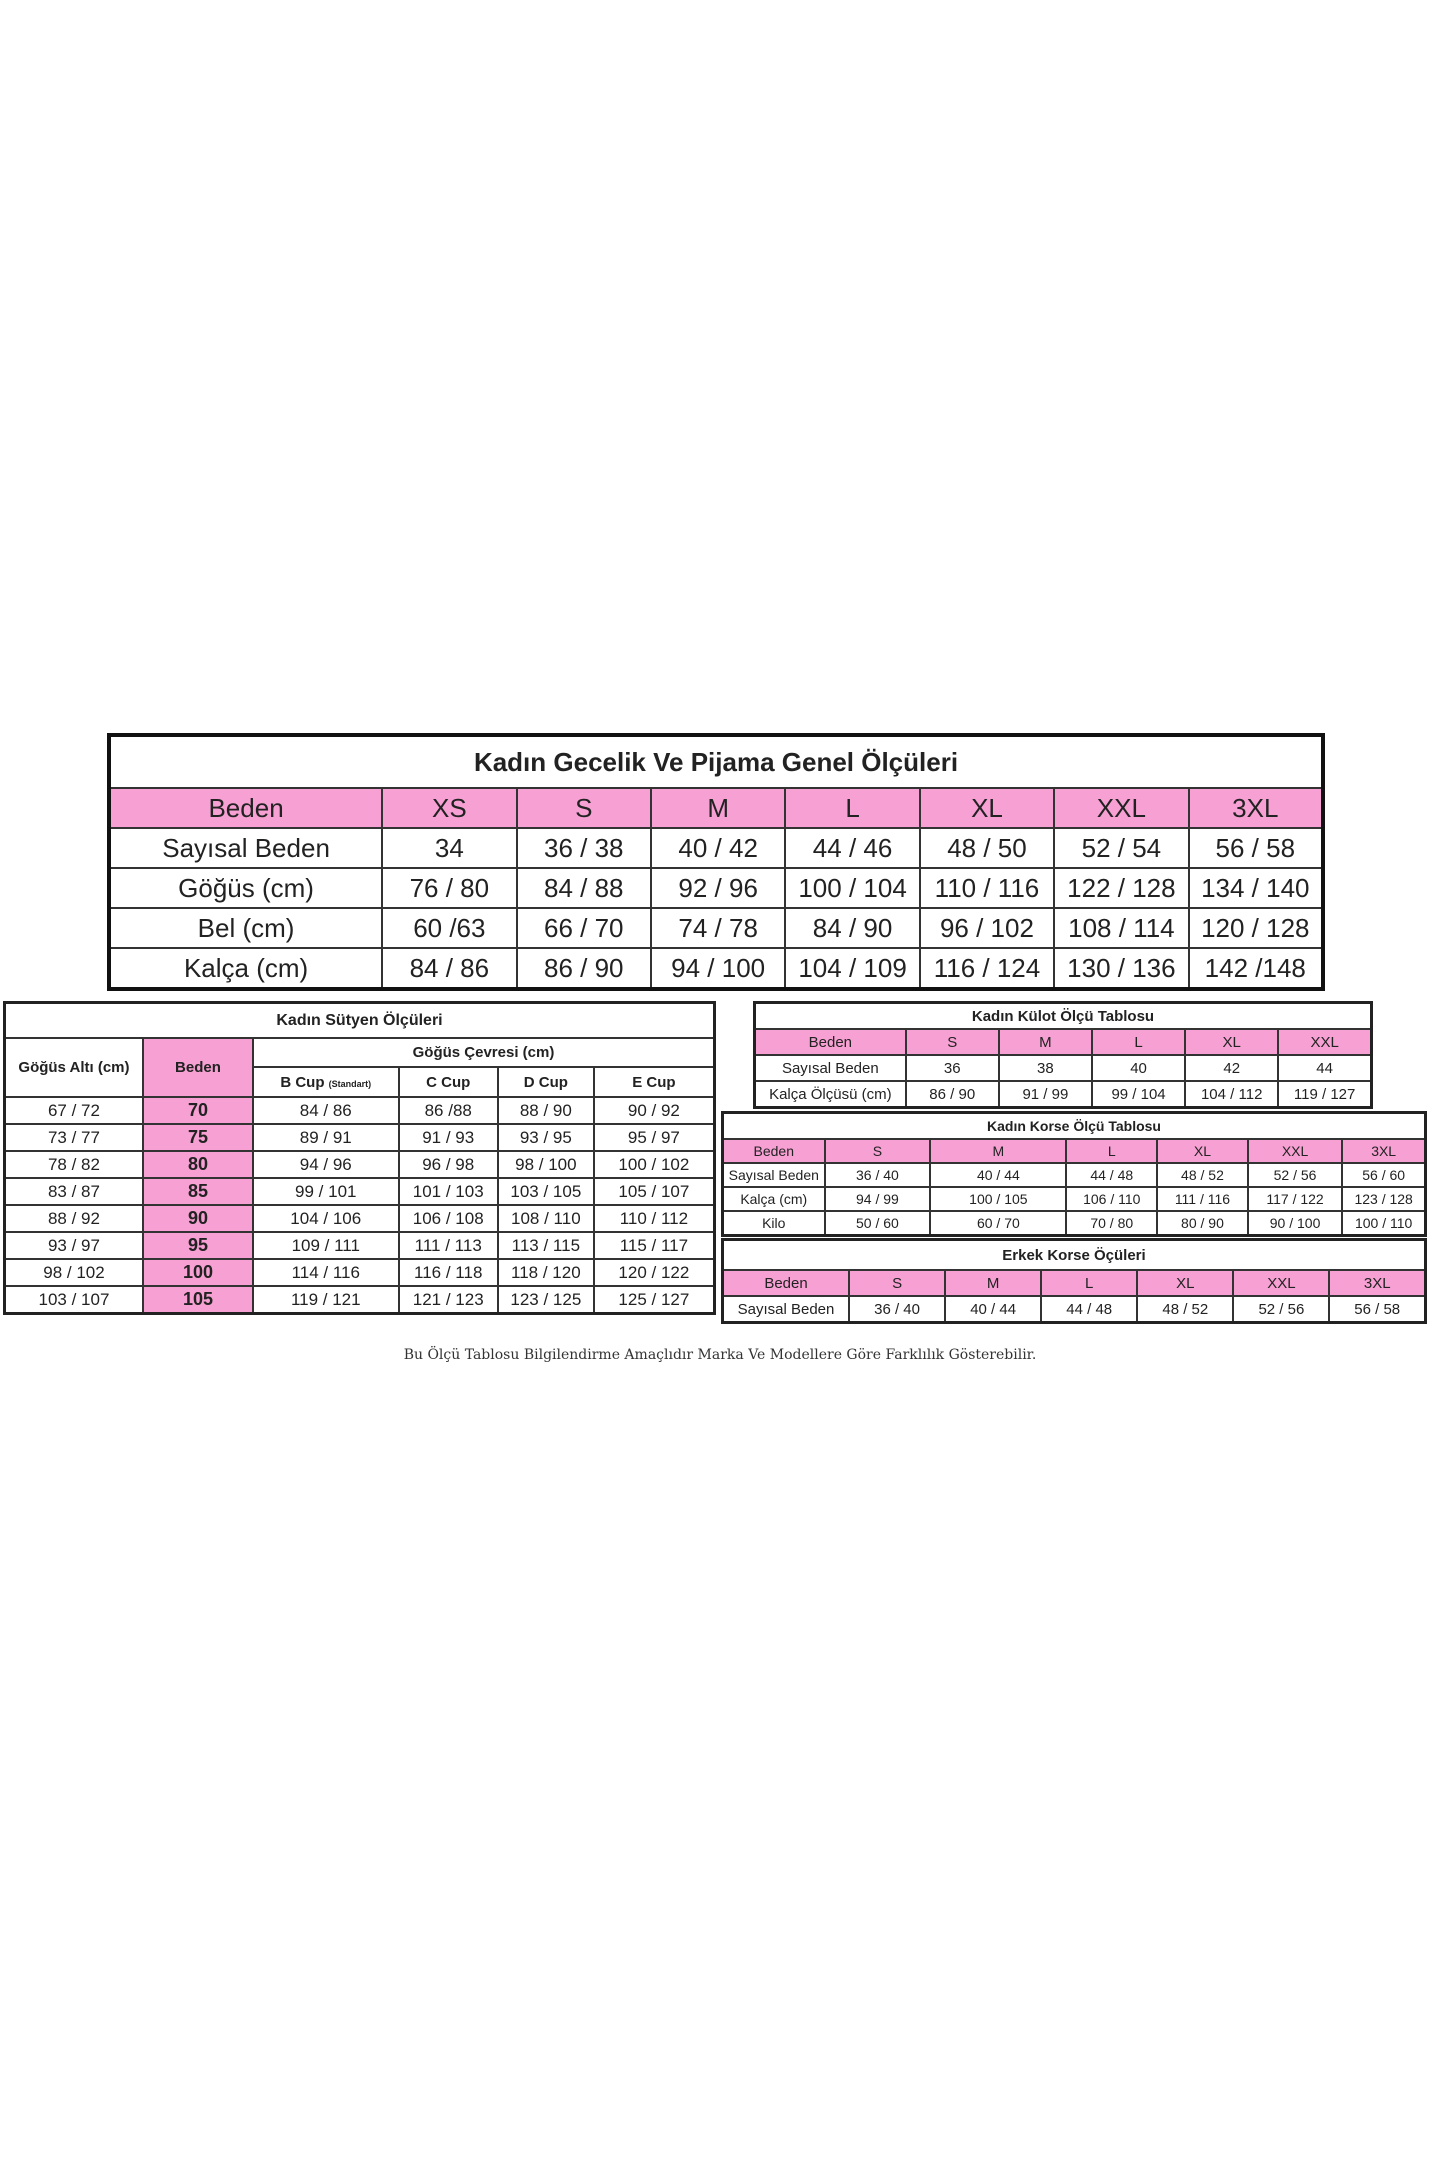 This screenshot has width=1440, height=2160. What do you see at coordinates (359, 1020) in the screenshot?
I see `table-title: Kadın Sütyen Ölçüleri` at bounding box center [359, 1020].